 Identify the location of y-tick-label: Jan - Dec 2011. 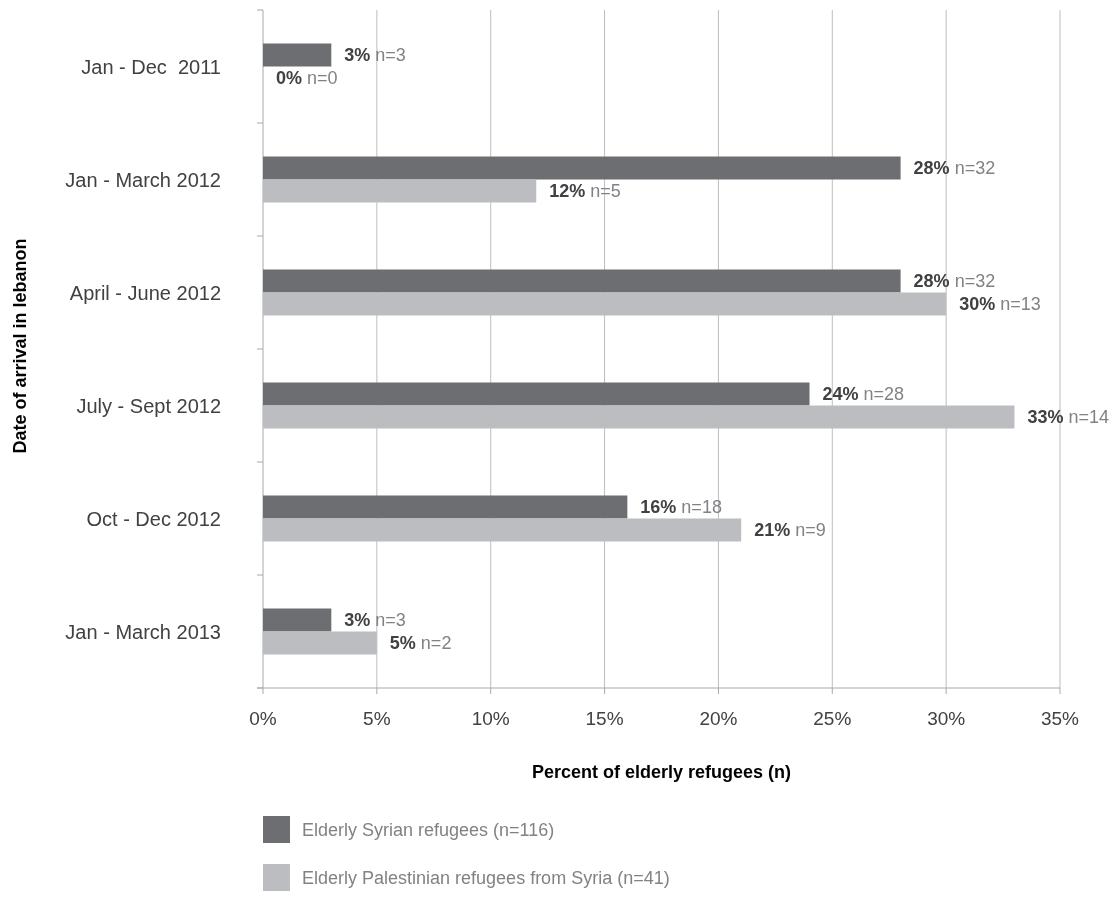
(151, 66).